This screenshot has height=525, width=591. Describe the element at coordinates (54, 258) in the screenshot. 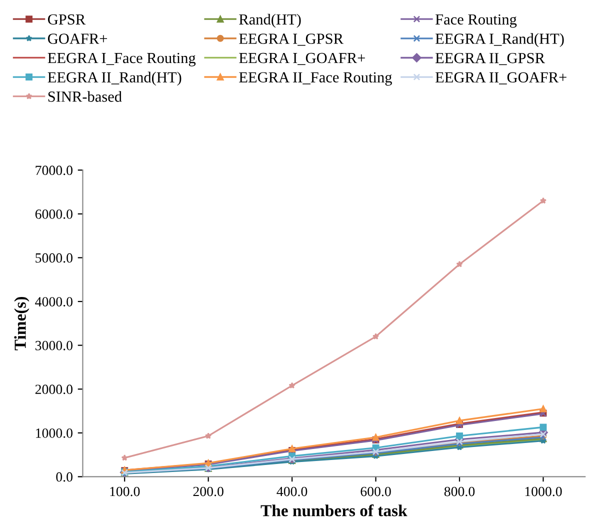

I see `y-tick-label: 5000.0` at that location.